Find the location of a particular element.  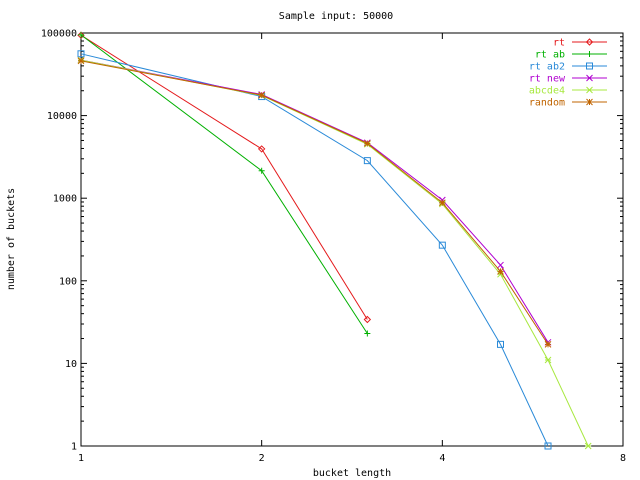

legend-label: random is located at coordinates (547, 103).